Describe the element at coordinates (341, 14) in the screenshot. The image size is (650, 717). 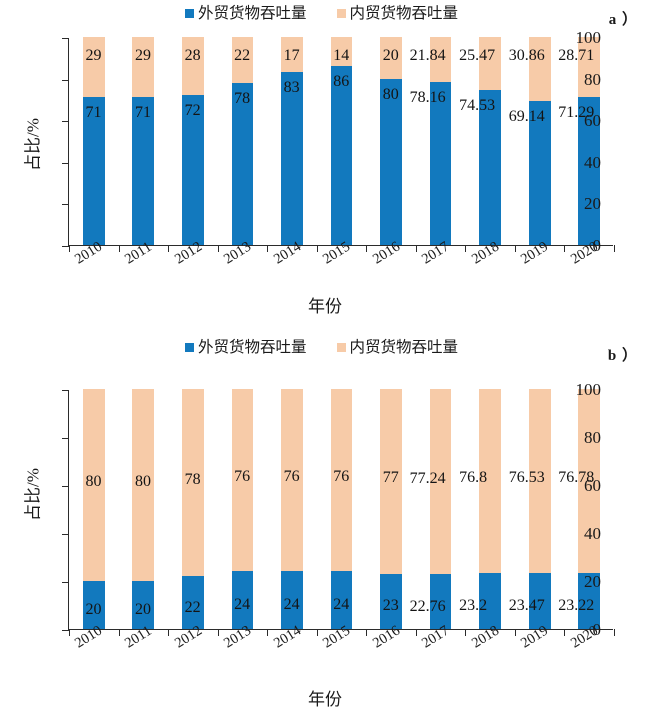
I see `square-swatch-peach-icon` at that location.